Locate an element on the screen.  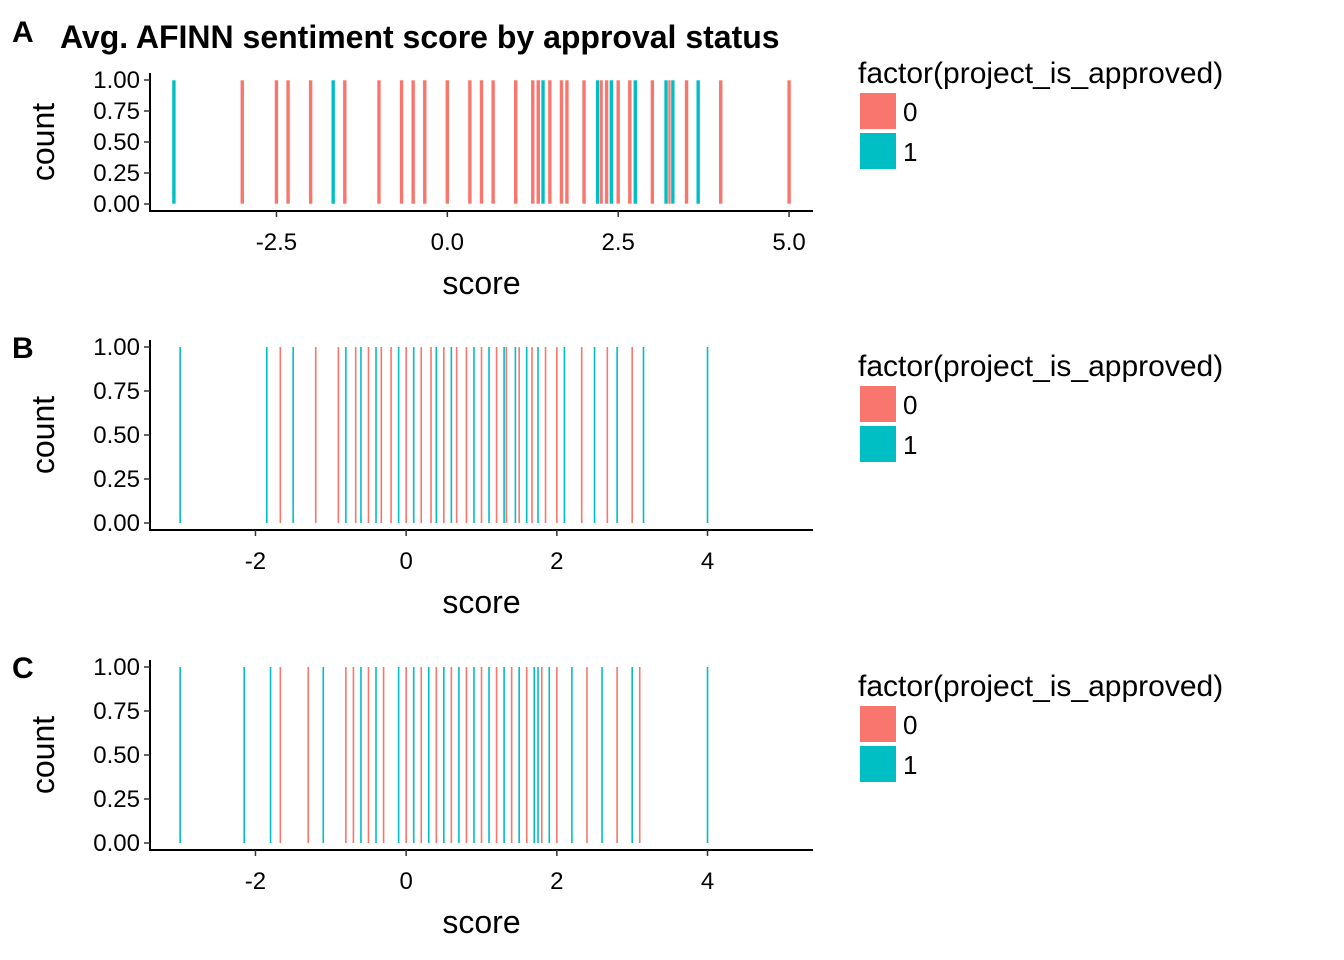
x-tick-label: 2.5 is located at coordinates (618, 242).